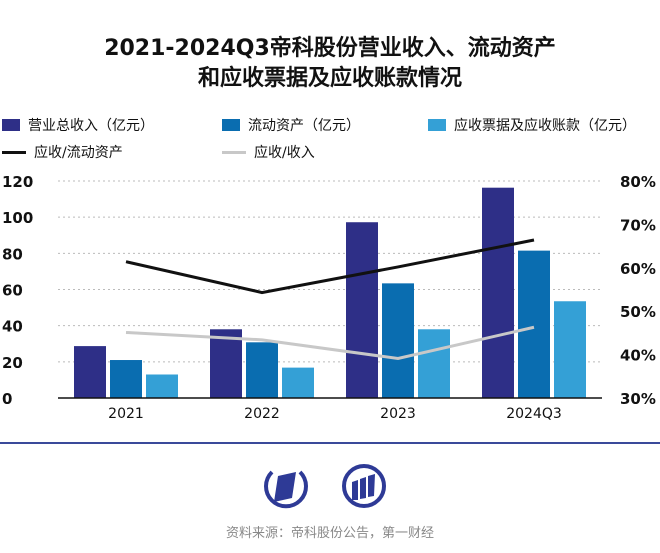 The height and width of the screenshot is (553, 660). I want to click on legend-receivables: 应收票据及应收账款（亿元）, so click(532, 125).